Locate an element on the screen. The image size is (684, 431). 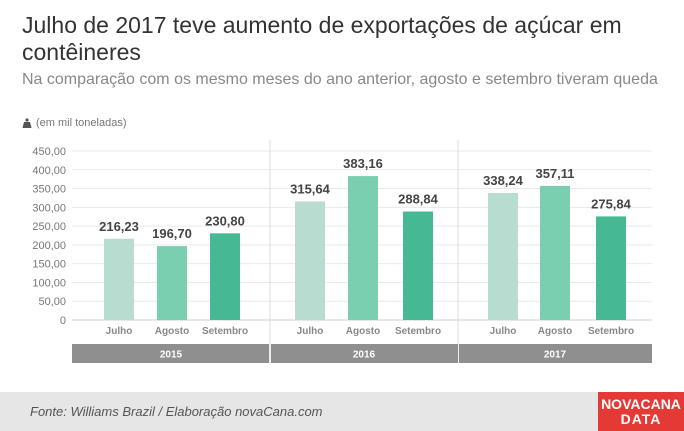
year-label: 2016 is located at coordinates (364, 355).